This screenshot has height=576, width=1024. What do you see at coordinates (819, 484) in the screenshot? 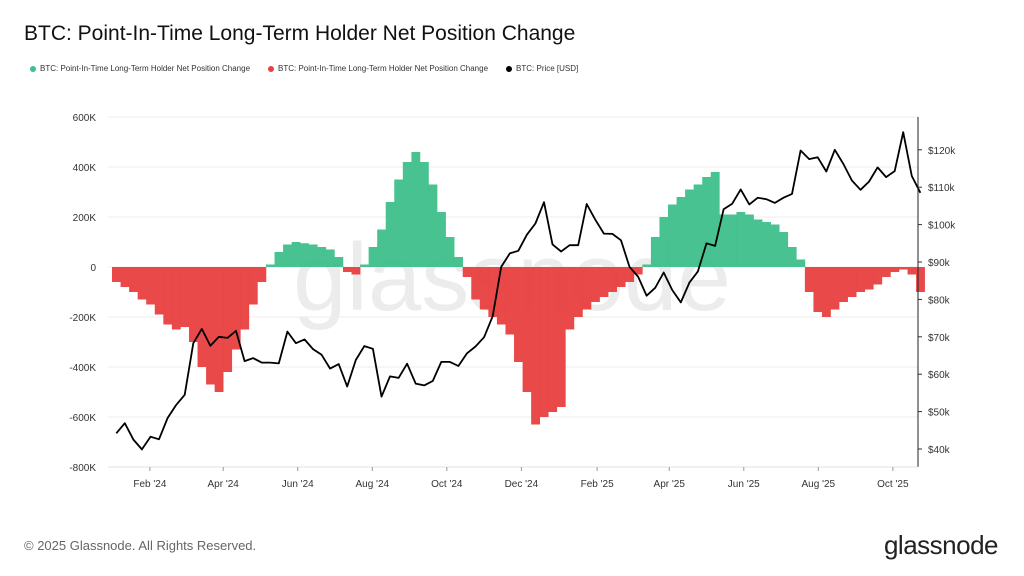
I see `x-tick-label: Aug '25` at bounding box center [819, 484].